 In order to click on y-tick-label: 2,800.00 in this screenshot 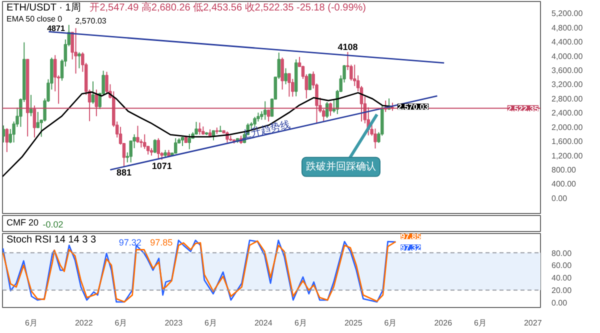, I will do `click(568, 99)`.